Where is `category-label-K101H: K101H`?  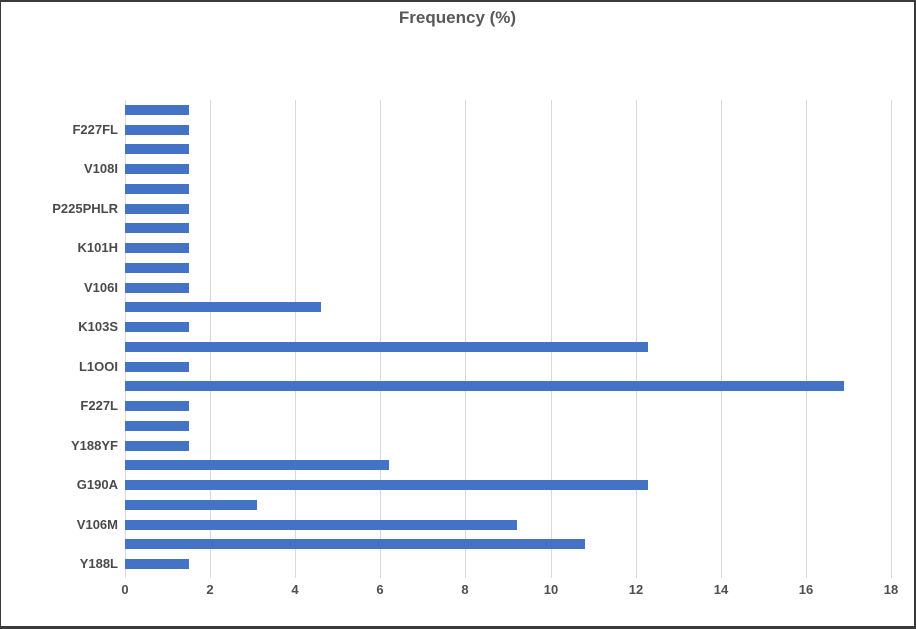 category-label-K101H: K101H is located at coordinates (97, 247).